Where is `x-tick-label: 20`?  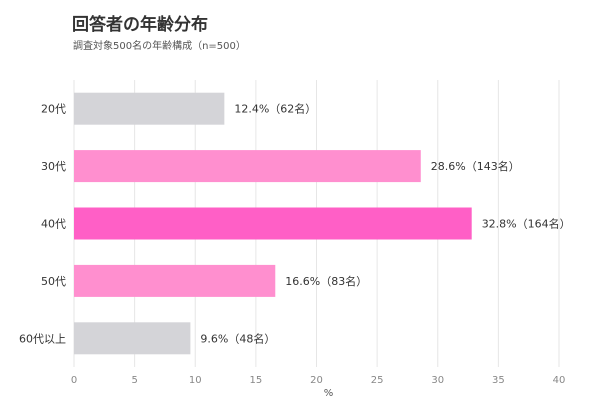
x-tick-label: 20 is located at coordinates (316, 380).